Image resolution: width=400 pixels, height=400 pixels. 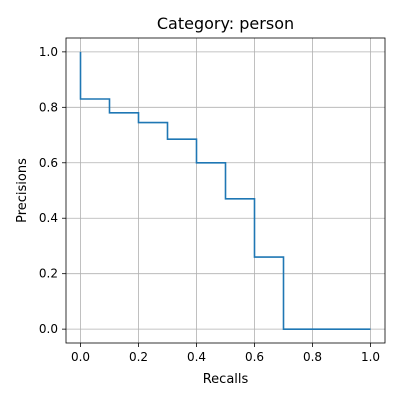 What do you see at coordinates (48, 52) in the screenshot?
I see `y-tick-label: 1.0` at bounding box center [48, 52].